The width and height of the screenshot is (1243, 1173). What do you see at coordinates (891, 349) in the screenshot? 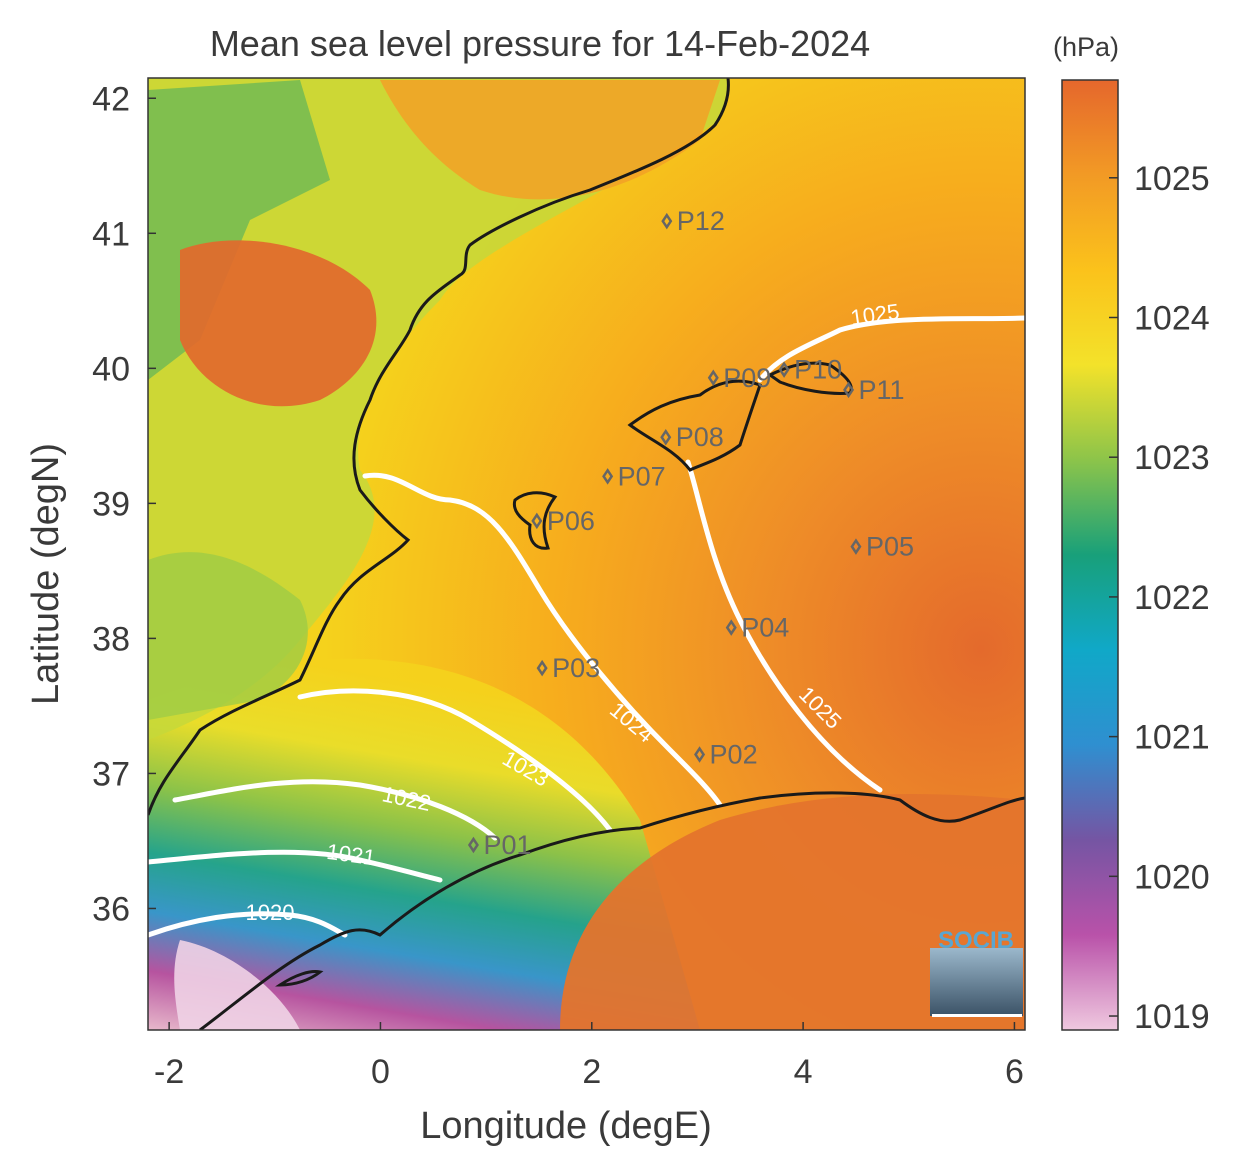
I see `isobar-1025-north` at bounding box center [891, 349].